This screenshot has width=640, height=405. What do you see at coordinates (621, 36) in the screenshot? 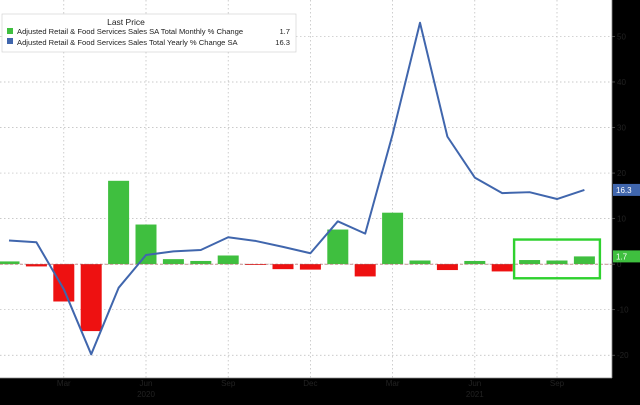
I see `y-tick-label: 50` at bounding box center [621, 36].